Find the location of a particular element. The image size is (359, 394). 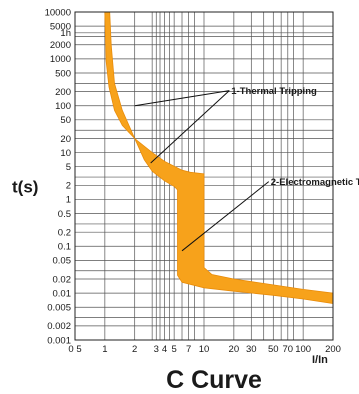

y-tick-label: 10000 is located at coordinates (58, 12).